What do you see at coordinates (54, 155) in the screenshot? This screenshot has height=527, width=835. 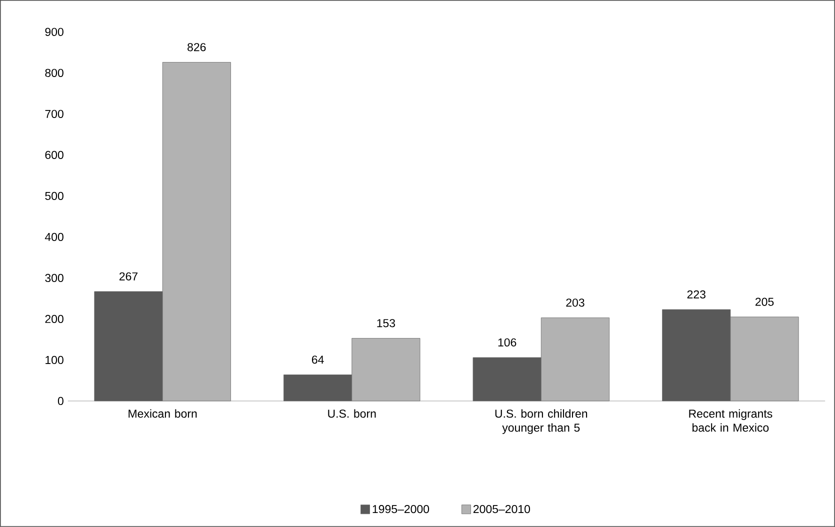 I see `y-tick-label: 600` at bounding box center [54, 155].